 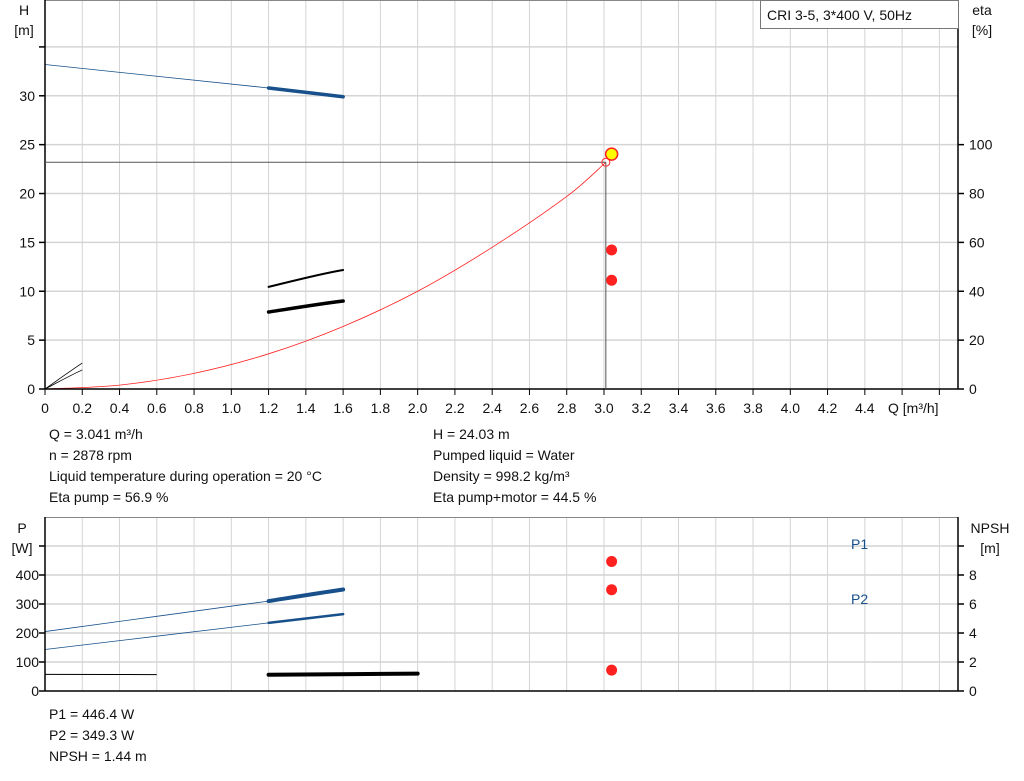 What do you see at coordinates (157, 408) in the screenshot?
I see `x-tick-label: 0.6` at bounding box center [157, 408].